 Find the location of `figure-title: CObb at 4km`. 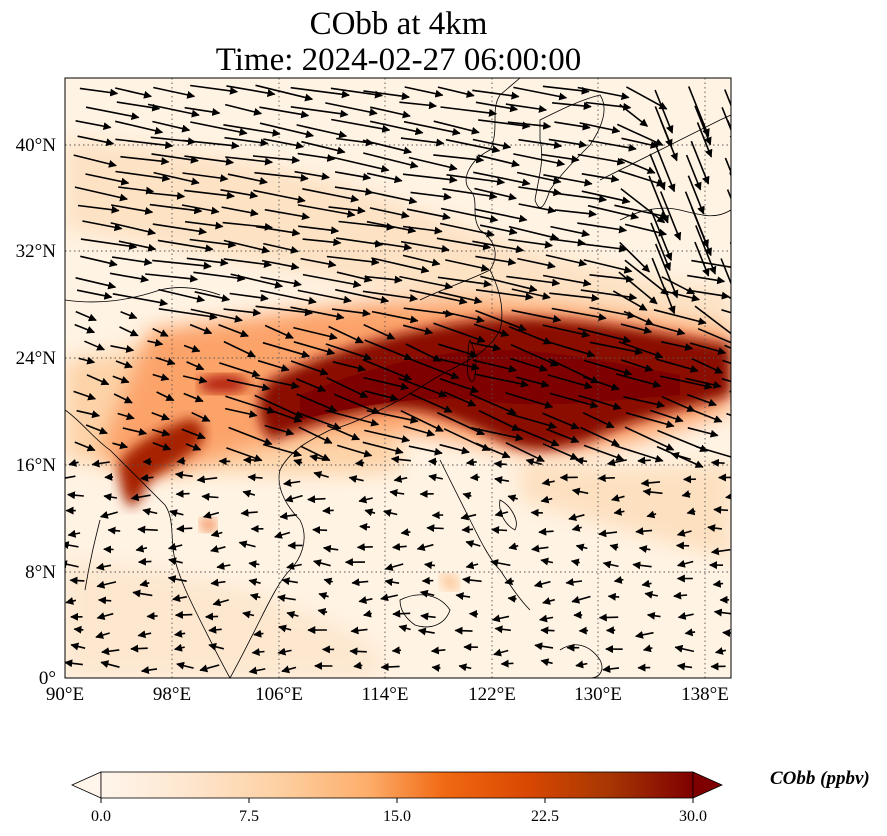

figure-title: CObb at 4km is located at coordinates (398, 24).